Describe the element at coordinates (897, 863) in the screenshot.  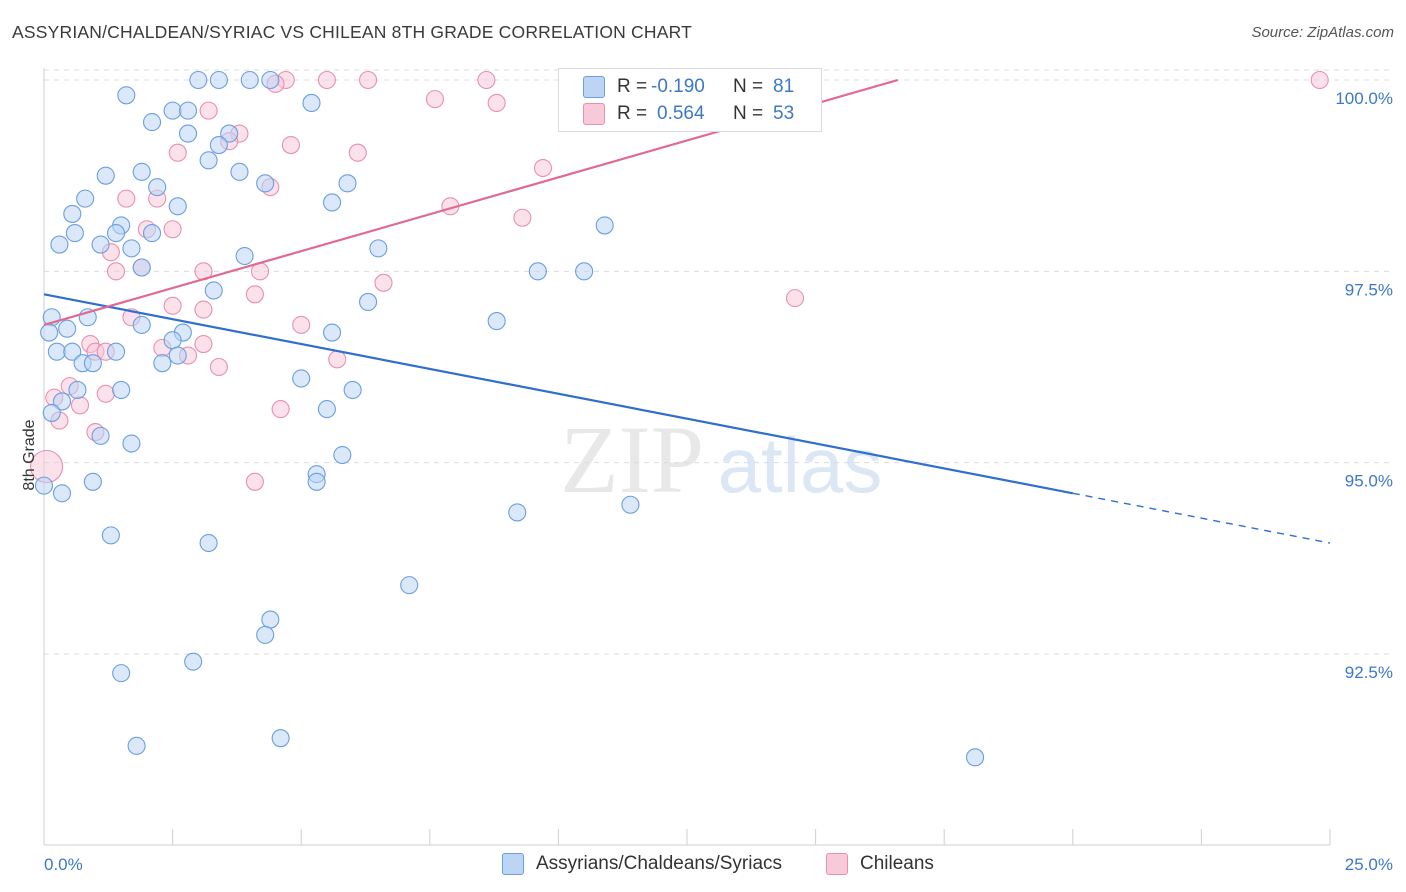
I see `legend-pink-label: Chileans` at that location.